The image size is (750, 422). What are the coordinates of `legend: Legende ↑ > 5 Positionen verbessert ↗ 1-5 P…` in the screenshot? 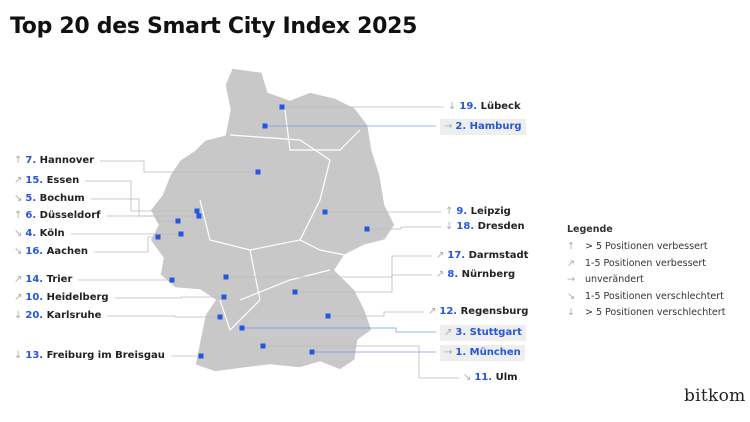 It's located at (646, 274).